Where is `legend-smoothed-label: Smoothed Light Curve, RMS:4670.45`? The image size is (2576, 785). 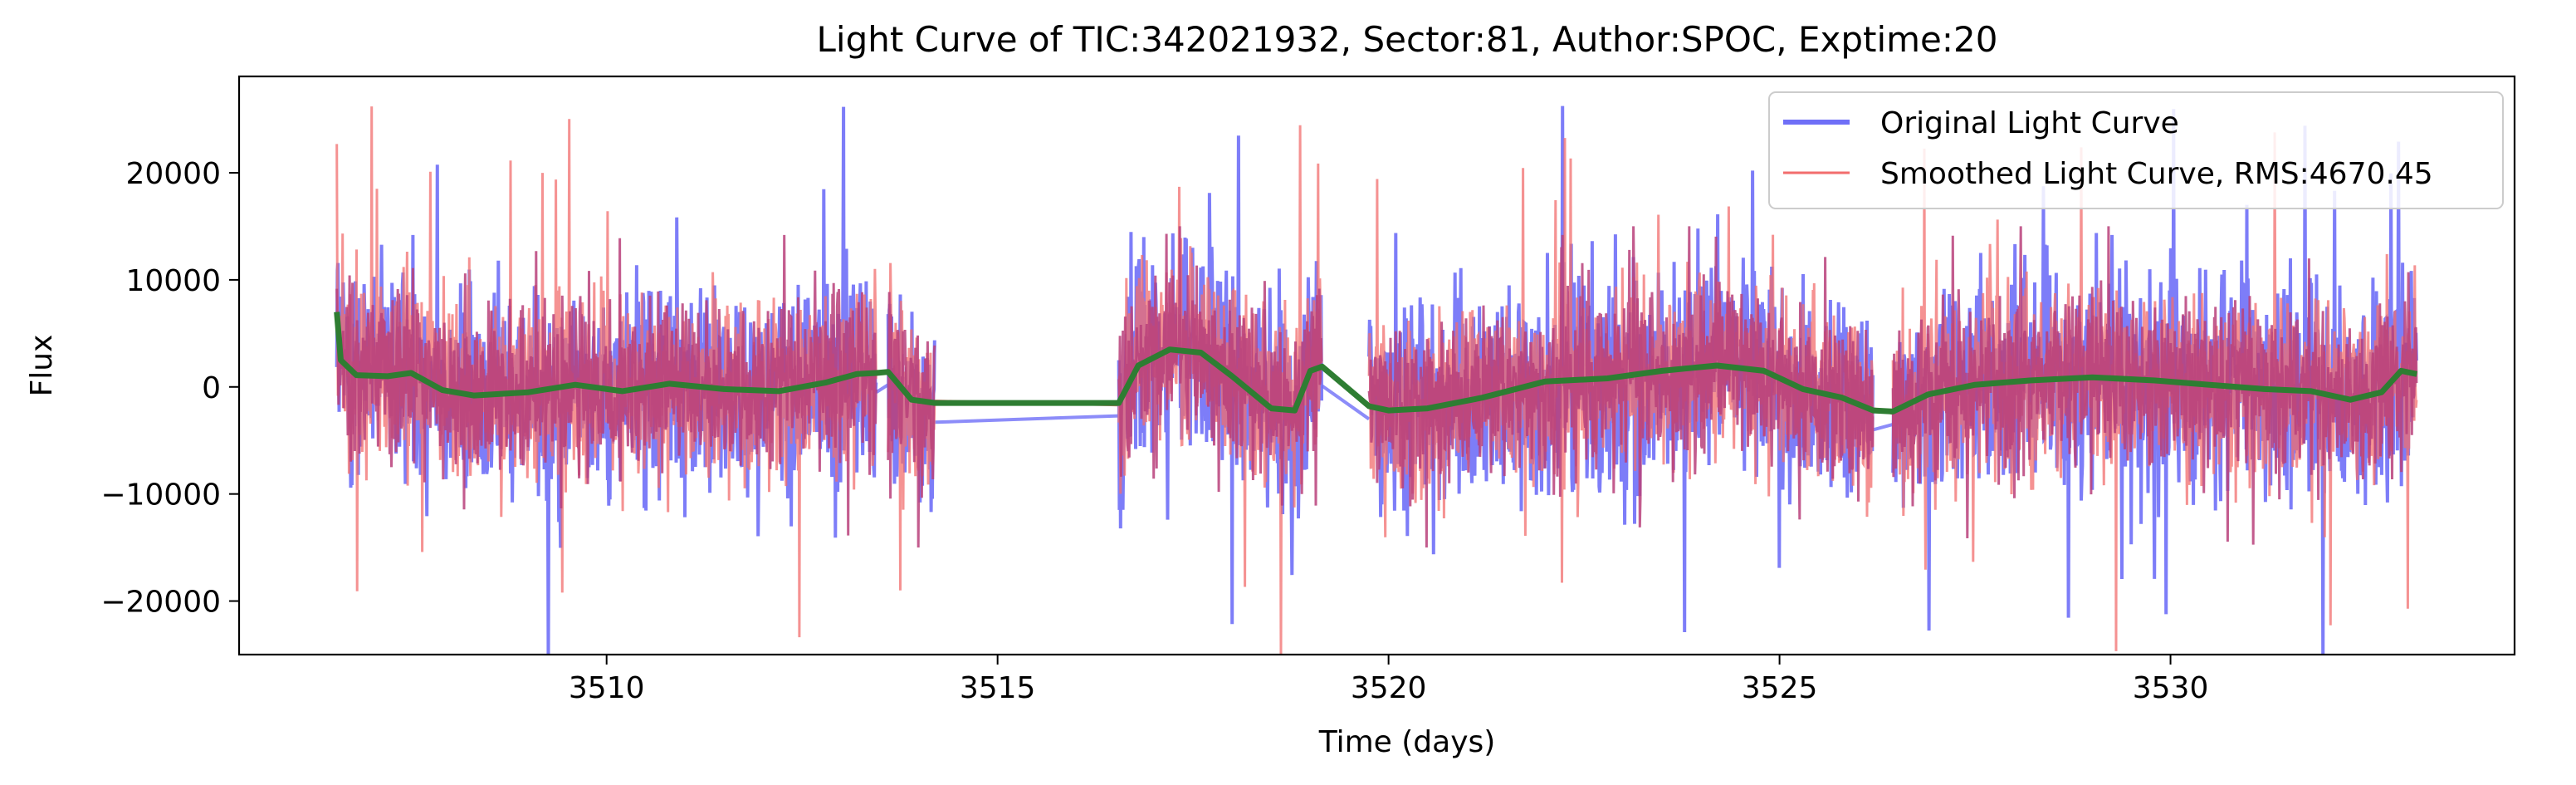
legend-smoothed-label: Smoothed Light Curve, RMS:4670.45 is located at coordinates (2156, 174).